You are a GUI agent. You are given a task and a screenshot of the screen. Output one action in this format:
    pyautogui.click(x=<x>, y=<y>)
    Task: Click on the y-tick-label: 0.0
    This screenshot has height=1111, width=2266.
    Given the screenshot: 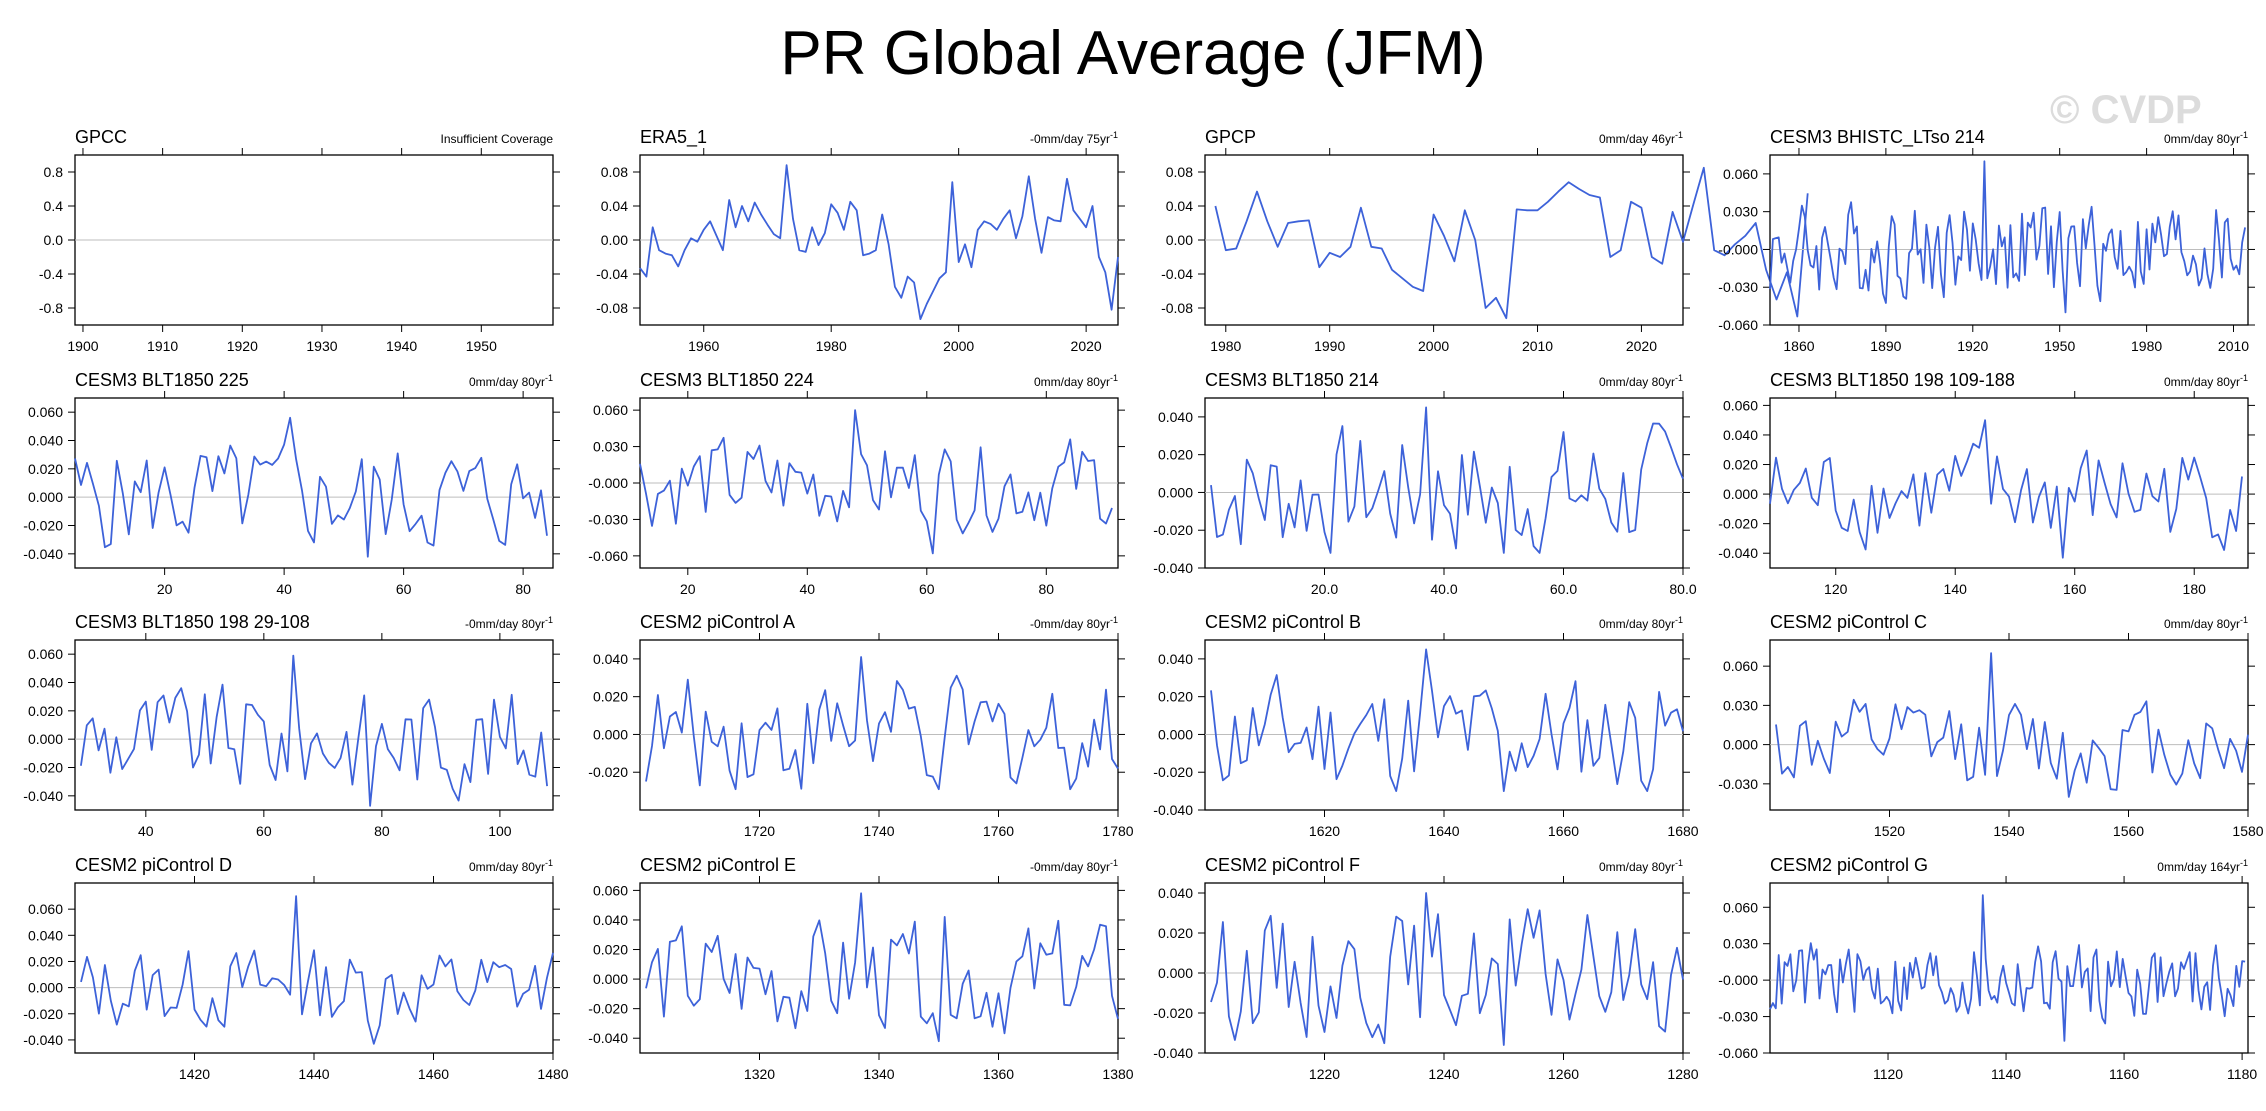 What is the action you would take?
    pyautogui.click(x=54, y=240)
    